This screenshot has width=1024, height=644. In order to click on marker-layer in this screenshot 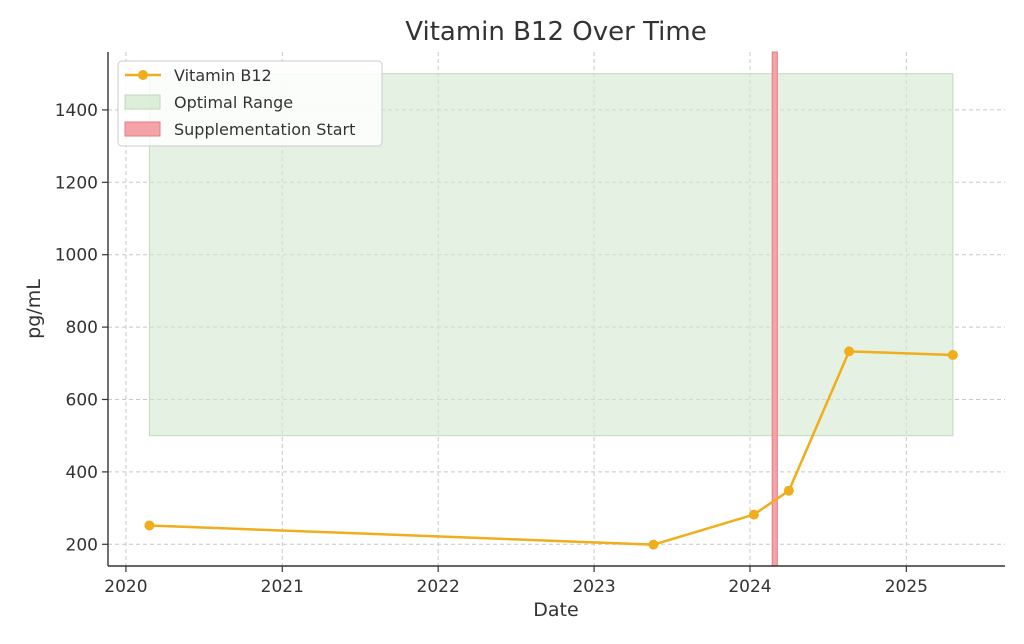, I will do `click(774, 309)`.